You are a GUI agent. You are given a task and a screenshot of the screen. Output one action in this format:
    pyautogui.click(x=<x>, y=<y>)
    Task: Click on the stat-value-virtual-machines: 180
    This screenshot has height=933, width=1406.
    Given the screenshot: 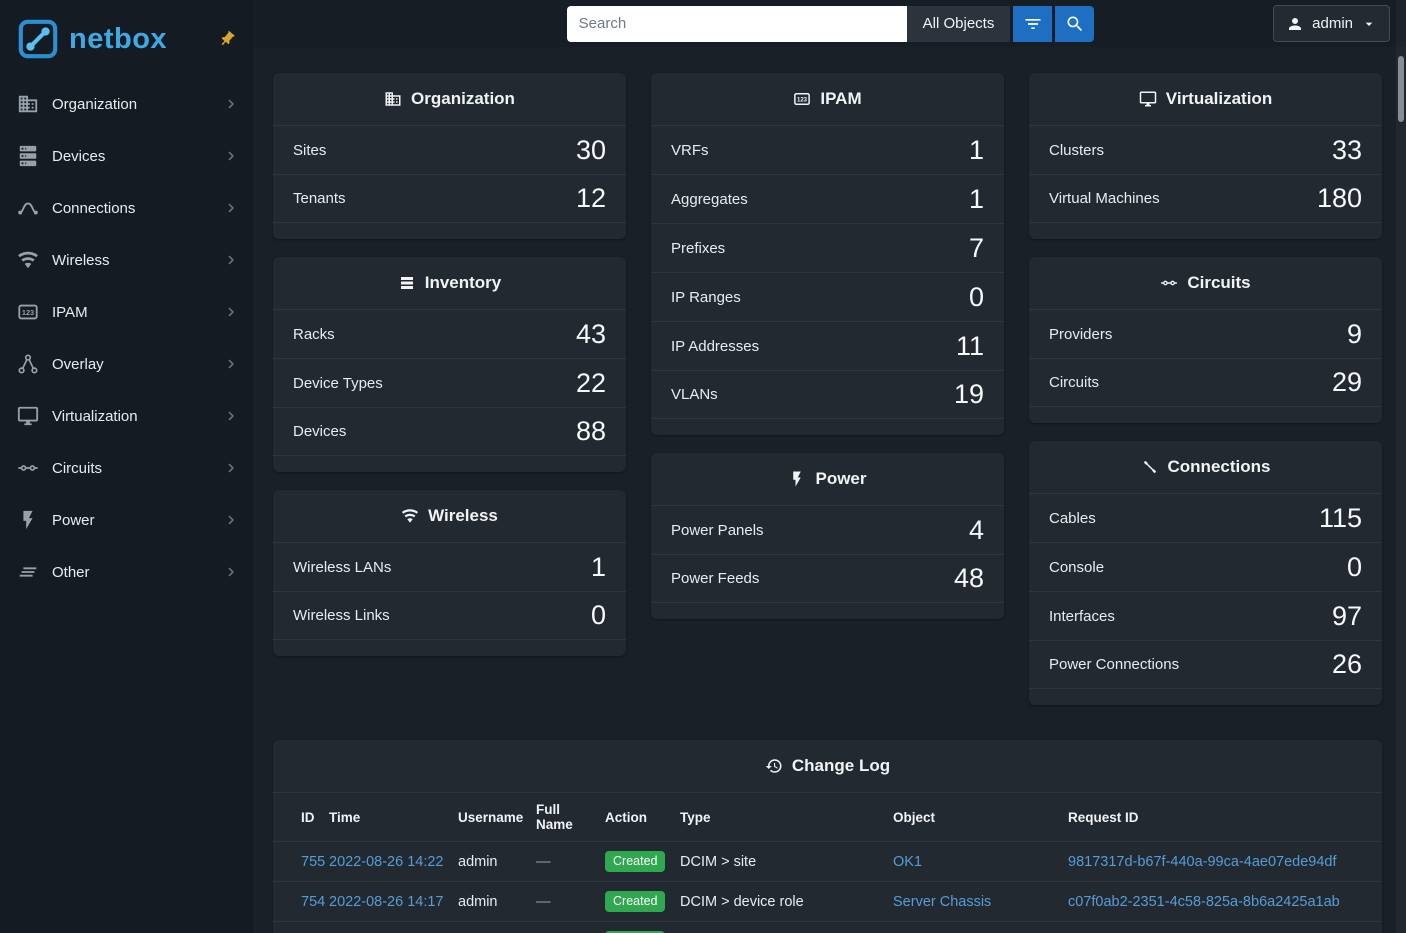 What is the action you would take?
    pyautogui.click(x=1339, y=198)
    